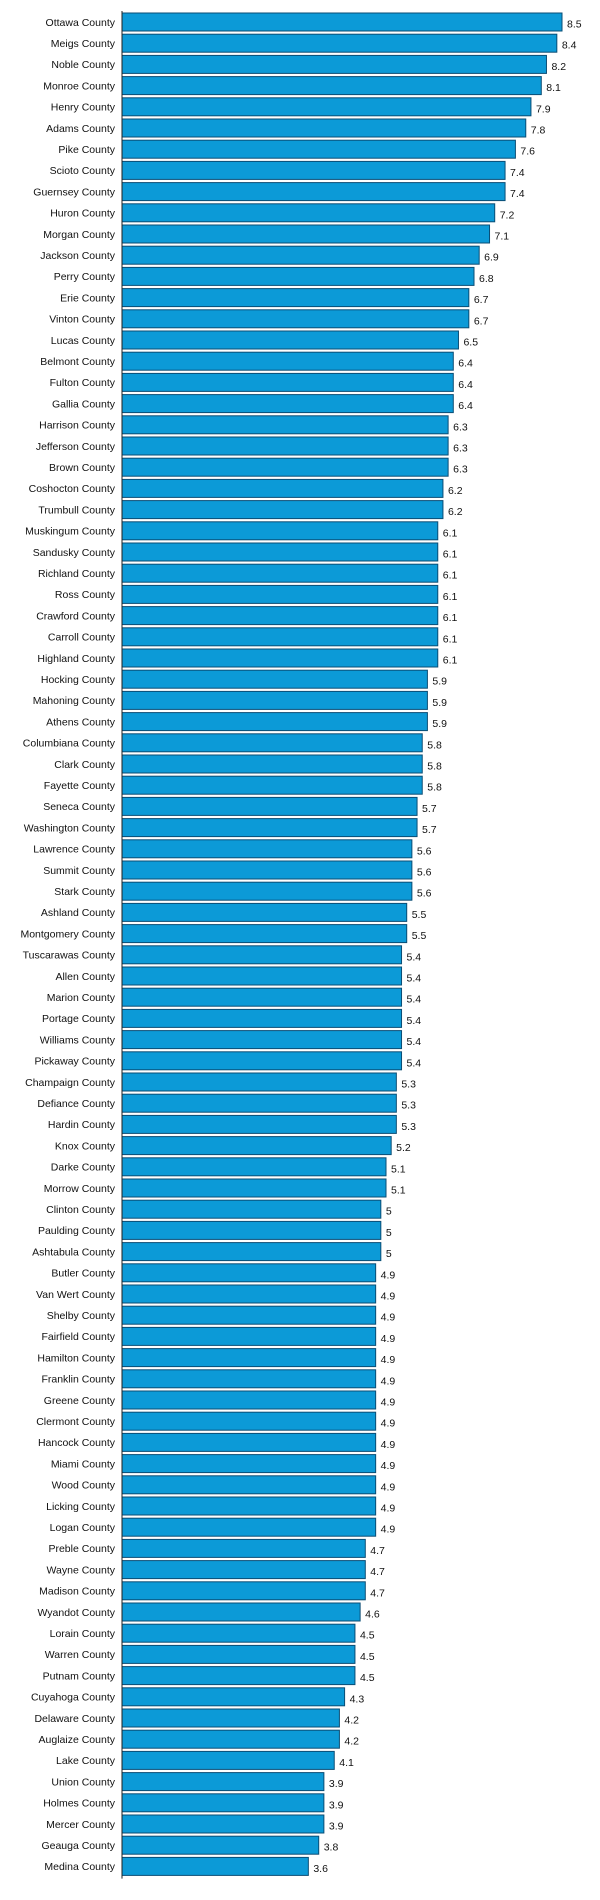  What do you see at coordinates (83, 1634) in the screenshot?
I see `category-label: Lorain County` at bounding box center [83, 1634].